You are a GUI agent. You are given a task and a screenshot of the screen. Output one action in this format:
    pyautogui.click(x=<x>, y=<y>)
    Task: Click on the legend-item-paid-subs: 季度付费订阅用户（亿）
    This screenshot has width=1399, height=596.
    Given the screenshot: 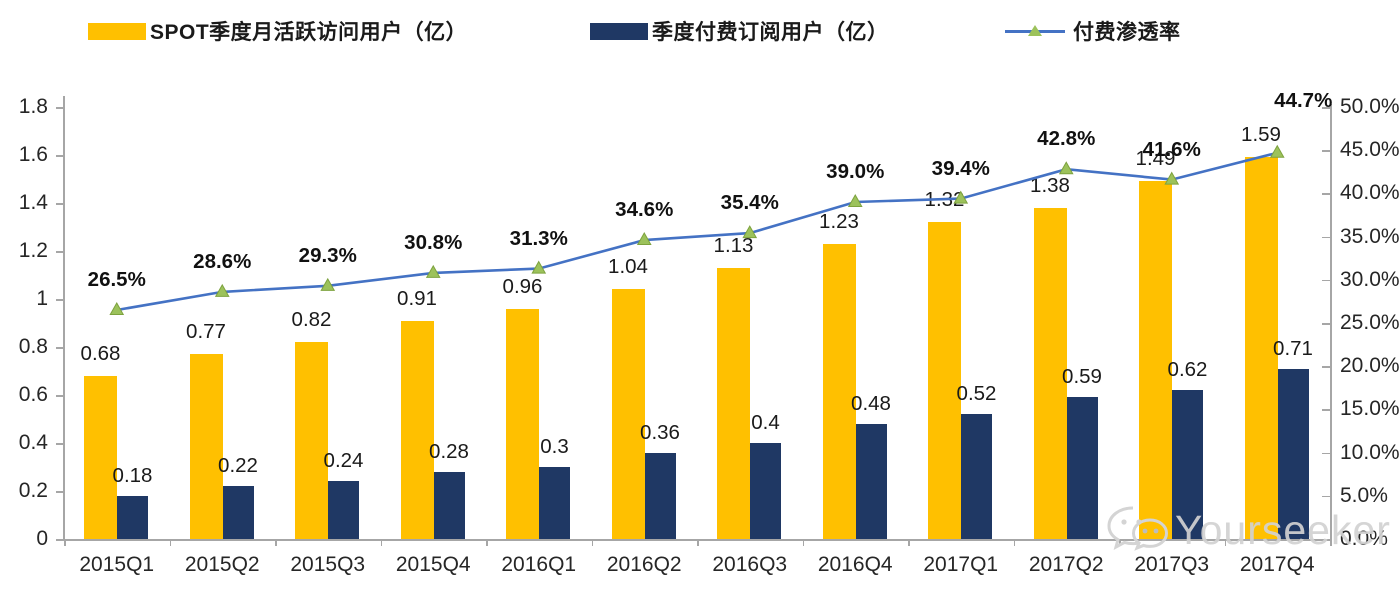 What is the action you would take?
    pyautogui.click(x=739, y=31)
    